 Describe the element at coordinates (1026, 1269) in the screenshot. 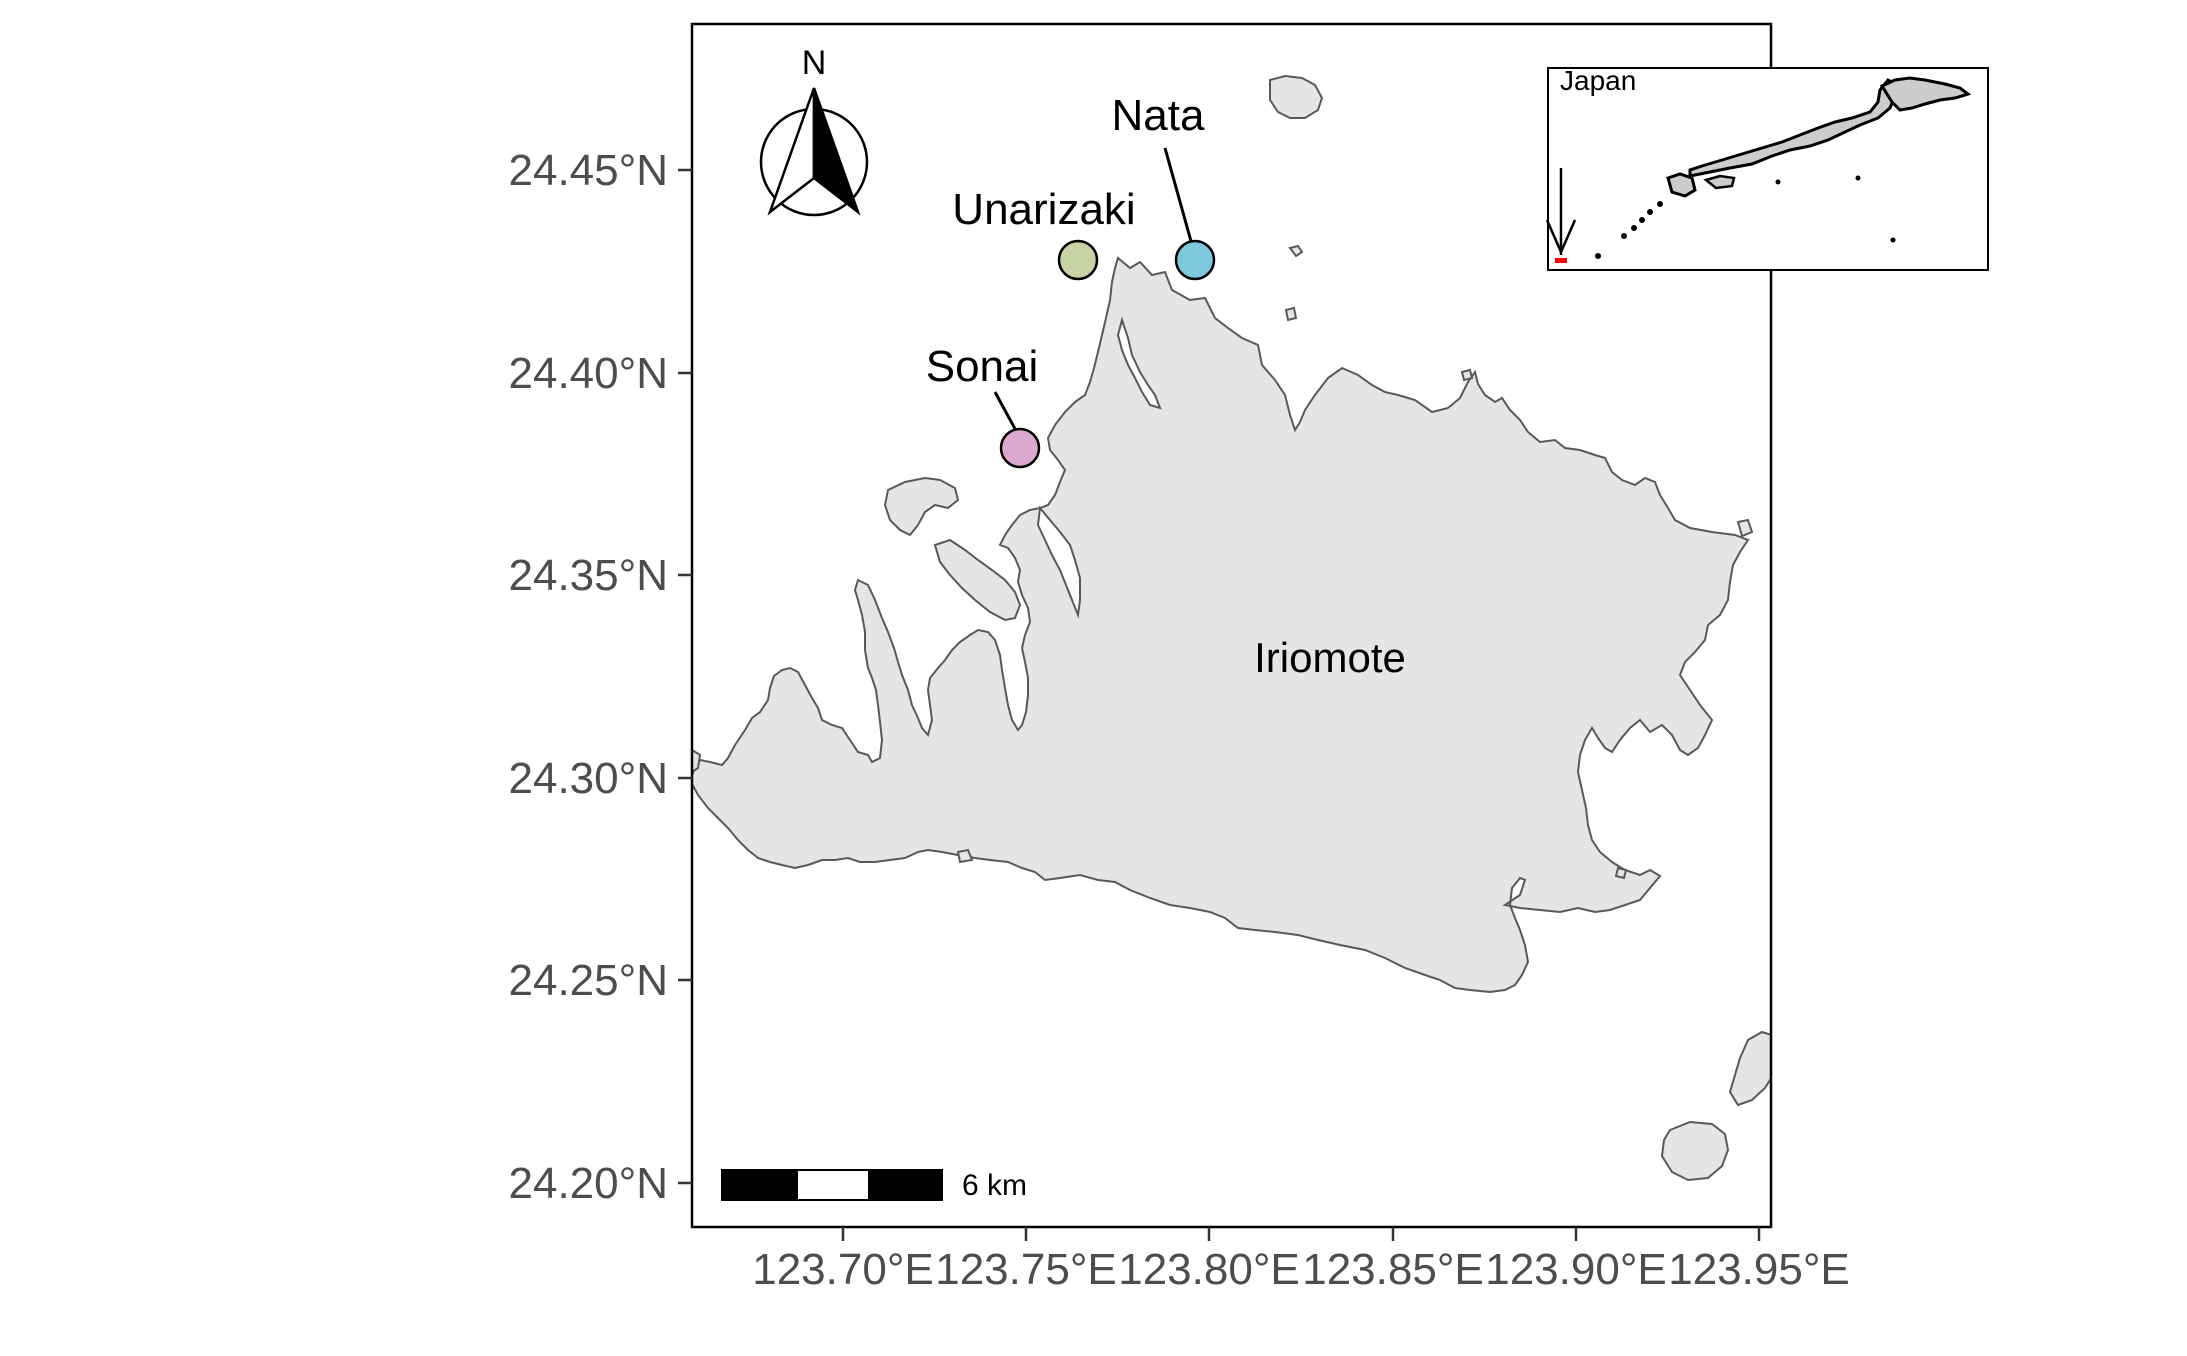

I see `x-tick-label: 123.75°E` at that location.